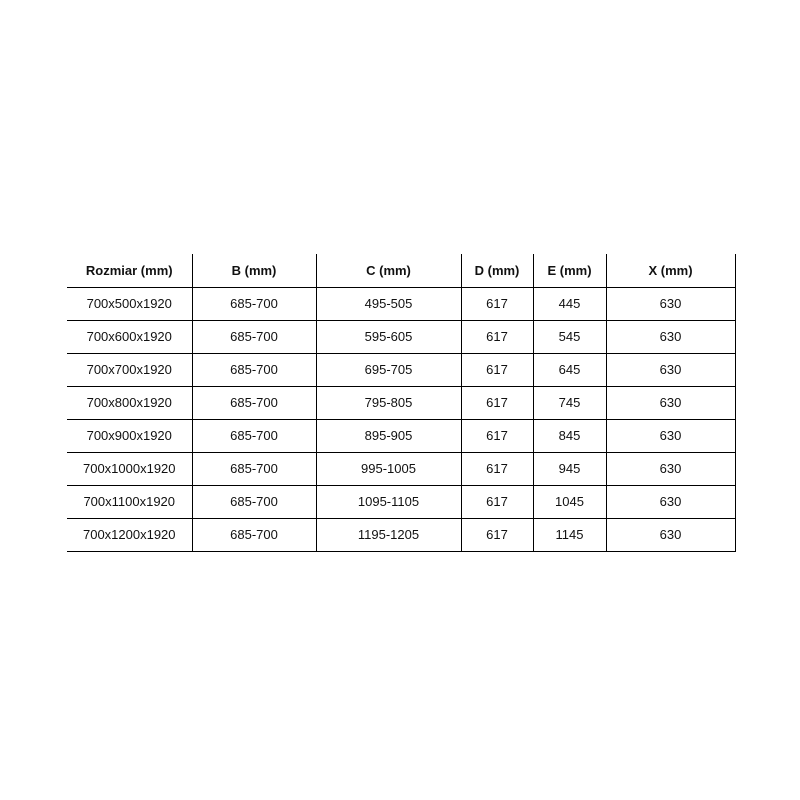 The image size is (800, 800). What do you see at coordinates (130, 502) in the screenshot?
I see `cell-size: 700x1100x1920` at bounding box center [130, 502].